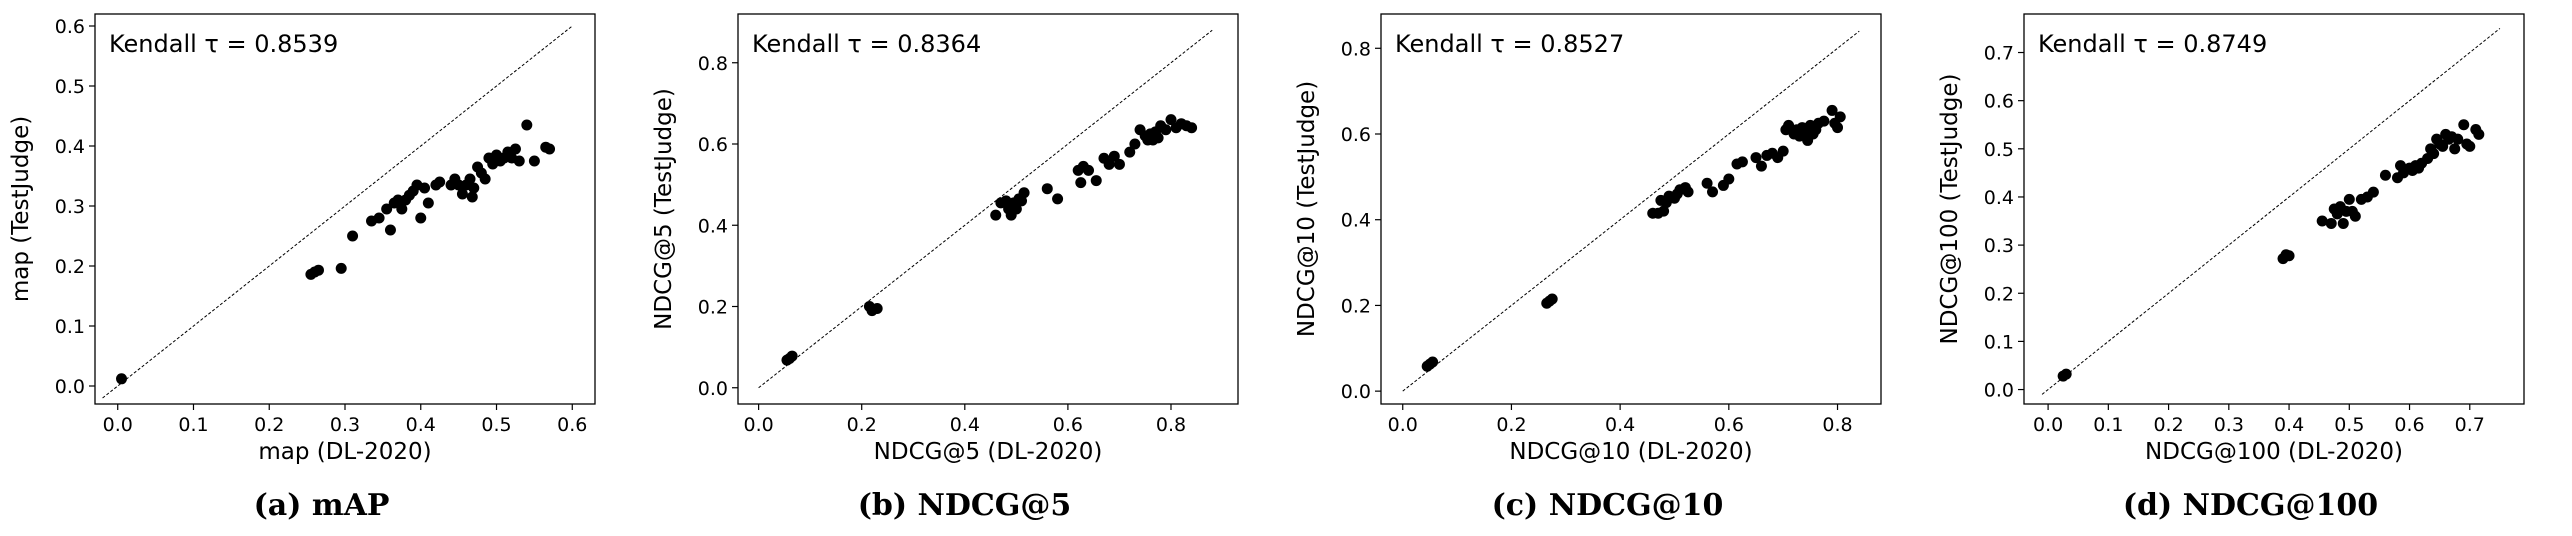 This screenshot has width=2572, height=536. Describe the element at coordinates (2108, 425) in the screenshot. I see `x-tick-label: 0.1` at that location.